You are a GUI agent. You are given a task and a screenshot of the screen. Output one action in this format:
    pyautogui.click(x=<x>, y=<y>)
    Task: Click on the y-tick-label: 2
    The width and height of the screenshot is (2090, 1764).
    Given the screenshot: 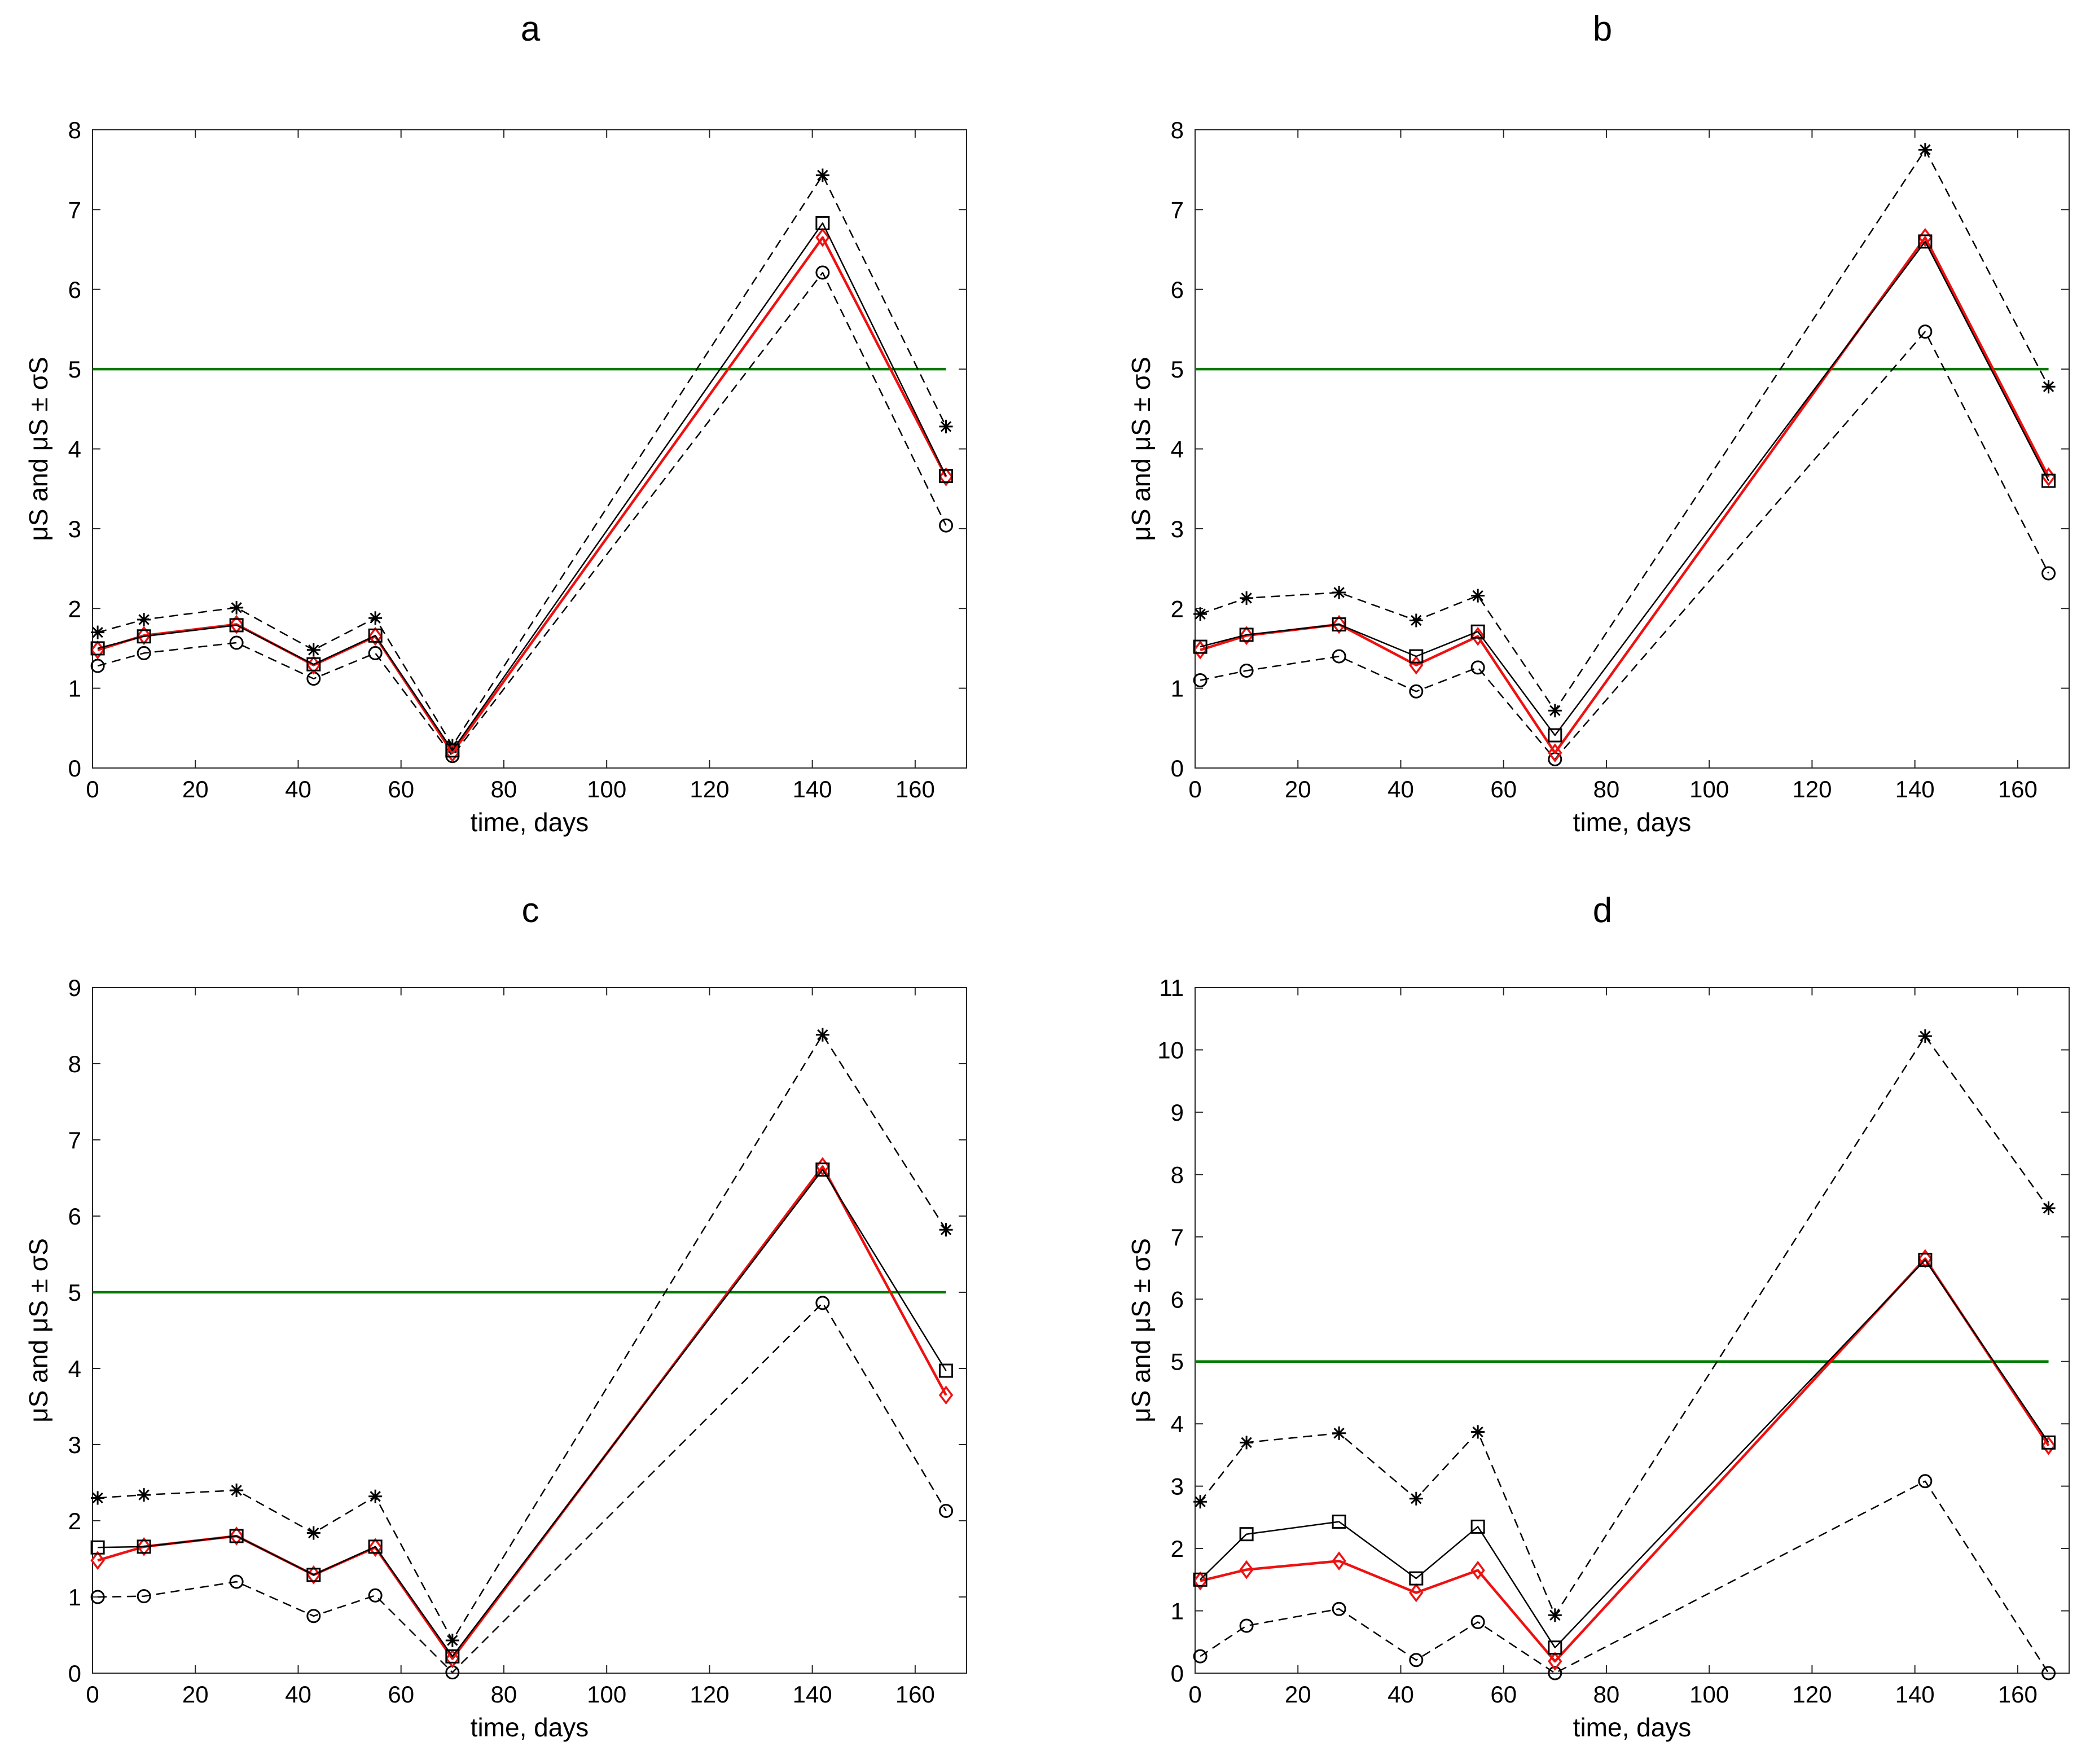 What is the action you would take?
    pyautogui.click(x=75, y=609)
    